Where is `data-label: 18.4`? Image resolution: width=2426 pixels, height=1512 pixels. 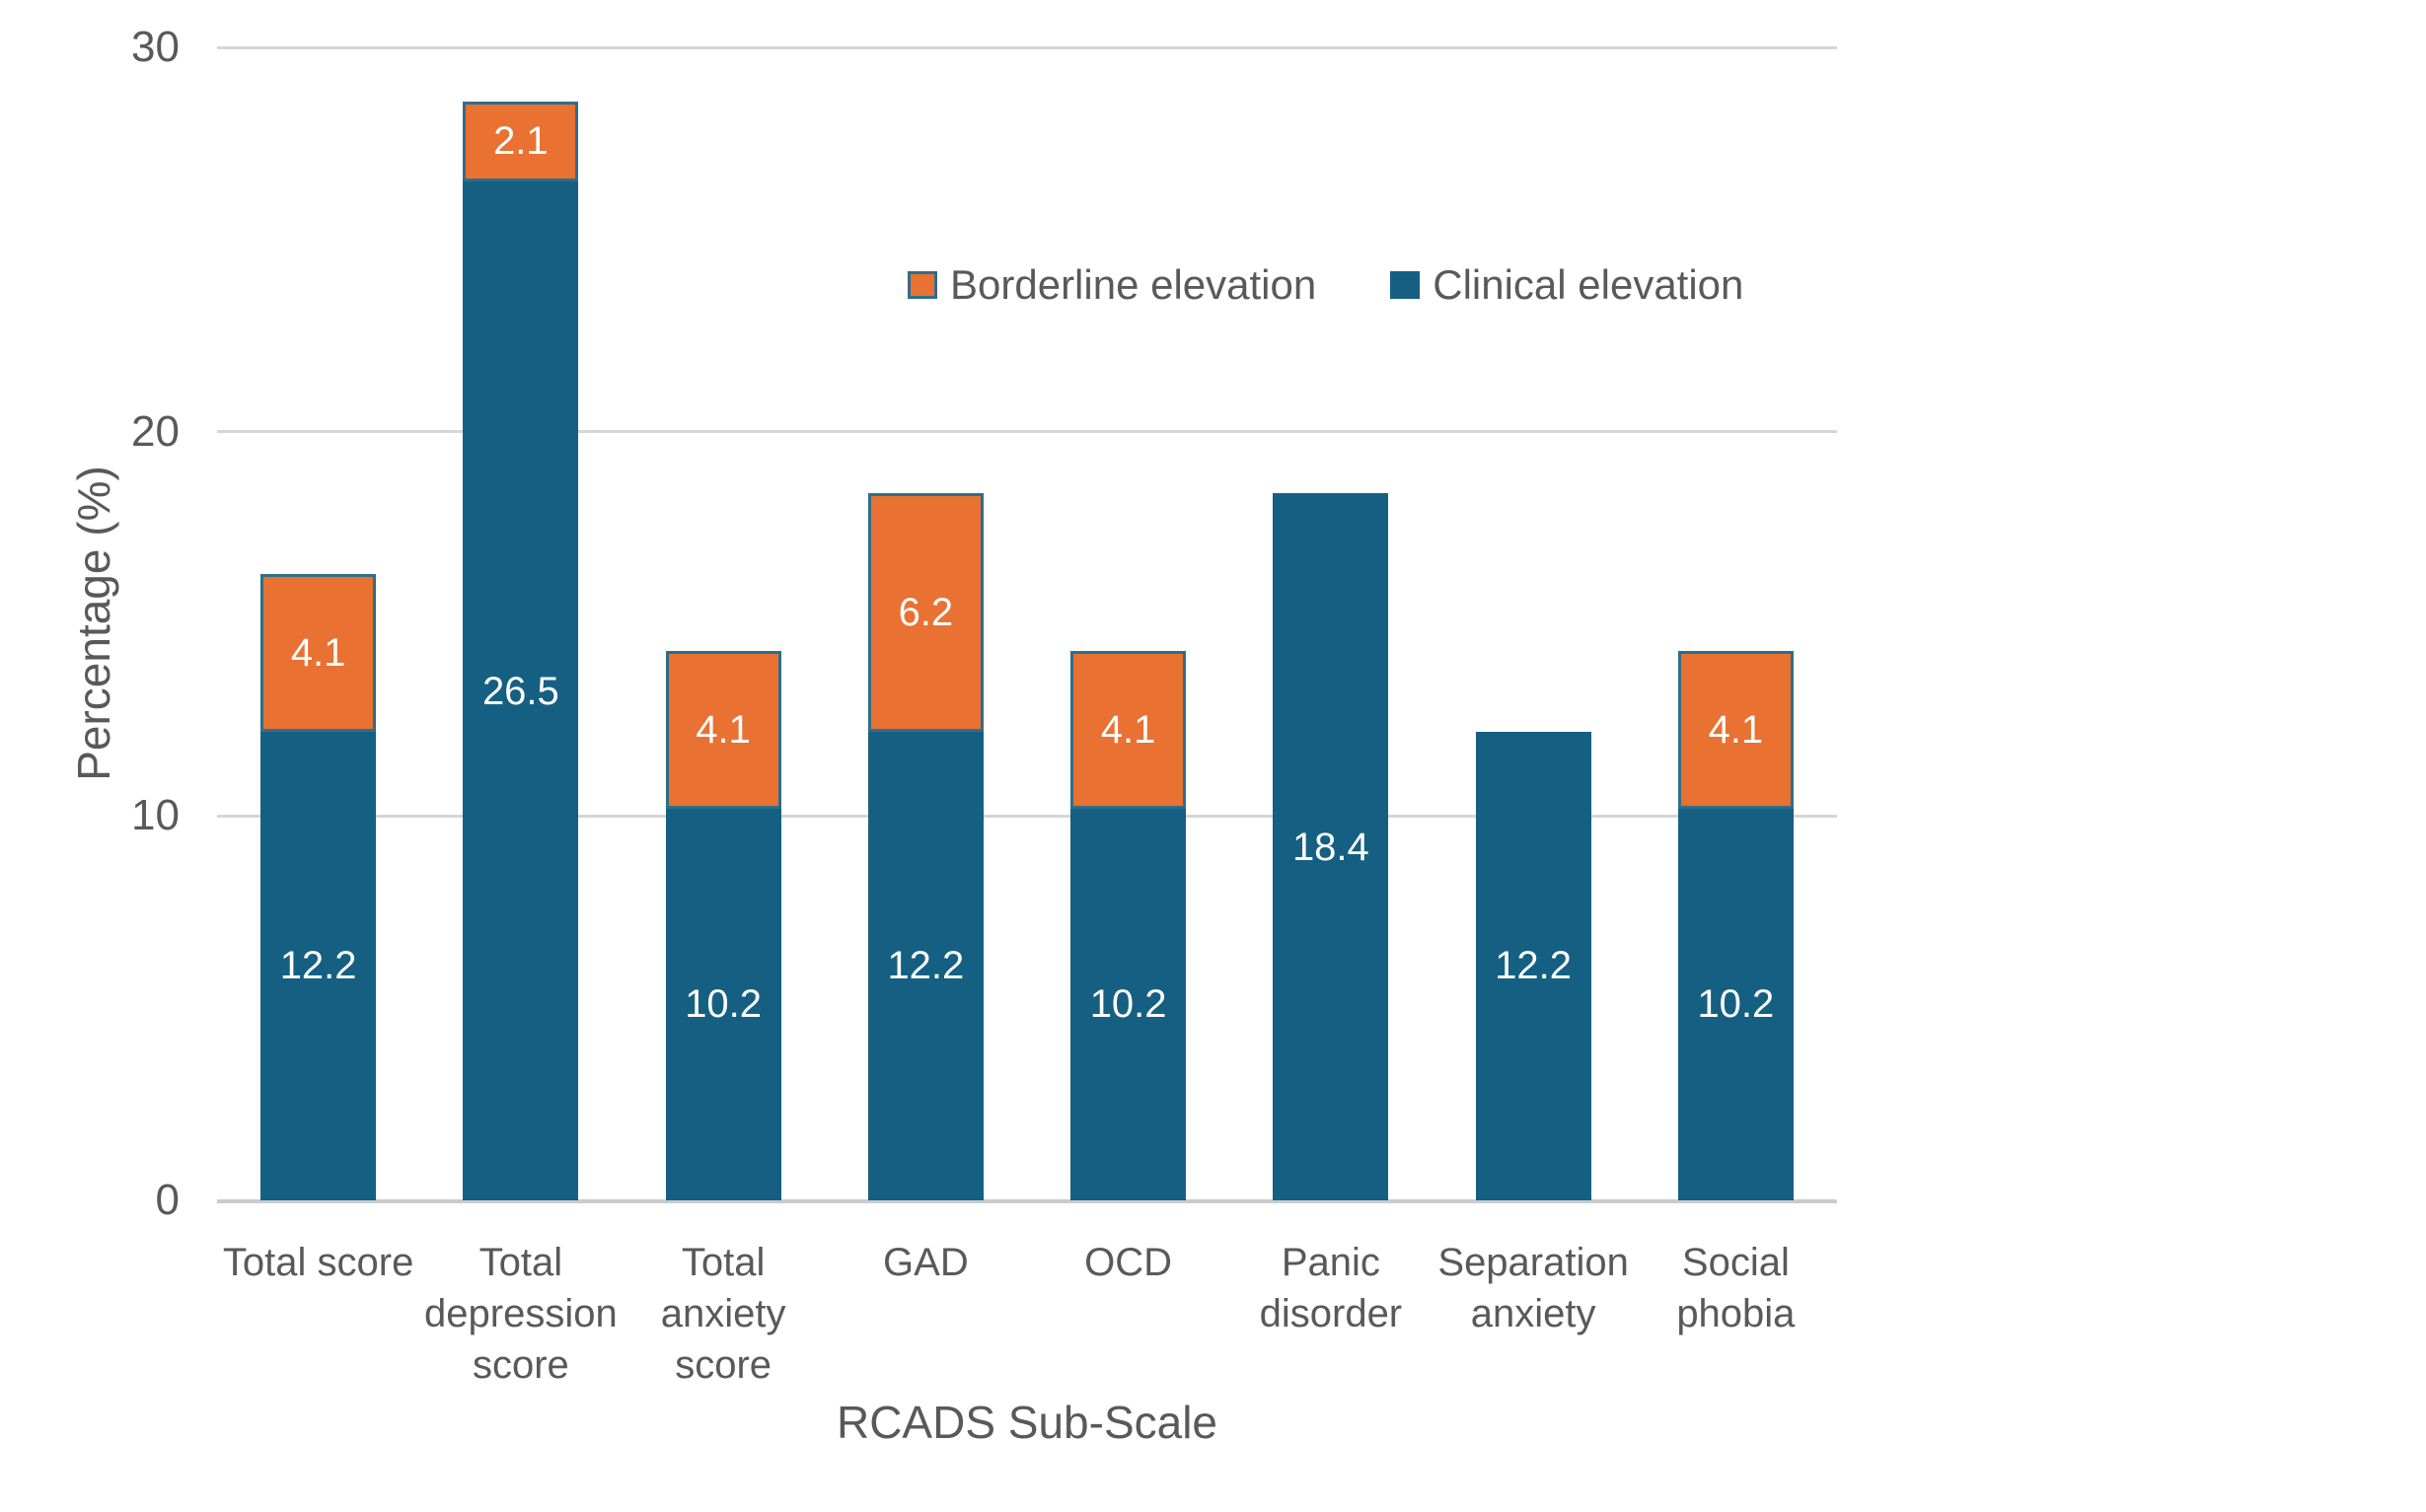 data-label: 18.4 is located at coordinates (1330, 847).